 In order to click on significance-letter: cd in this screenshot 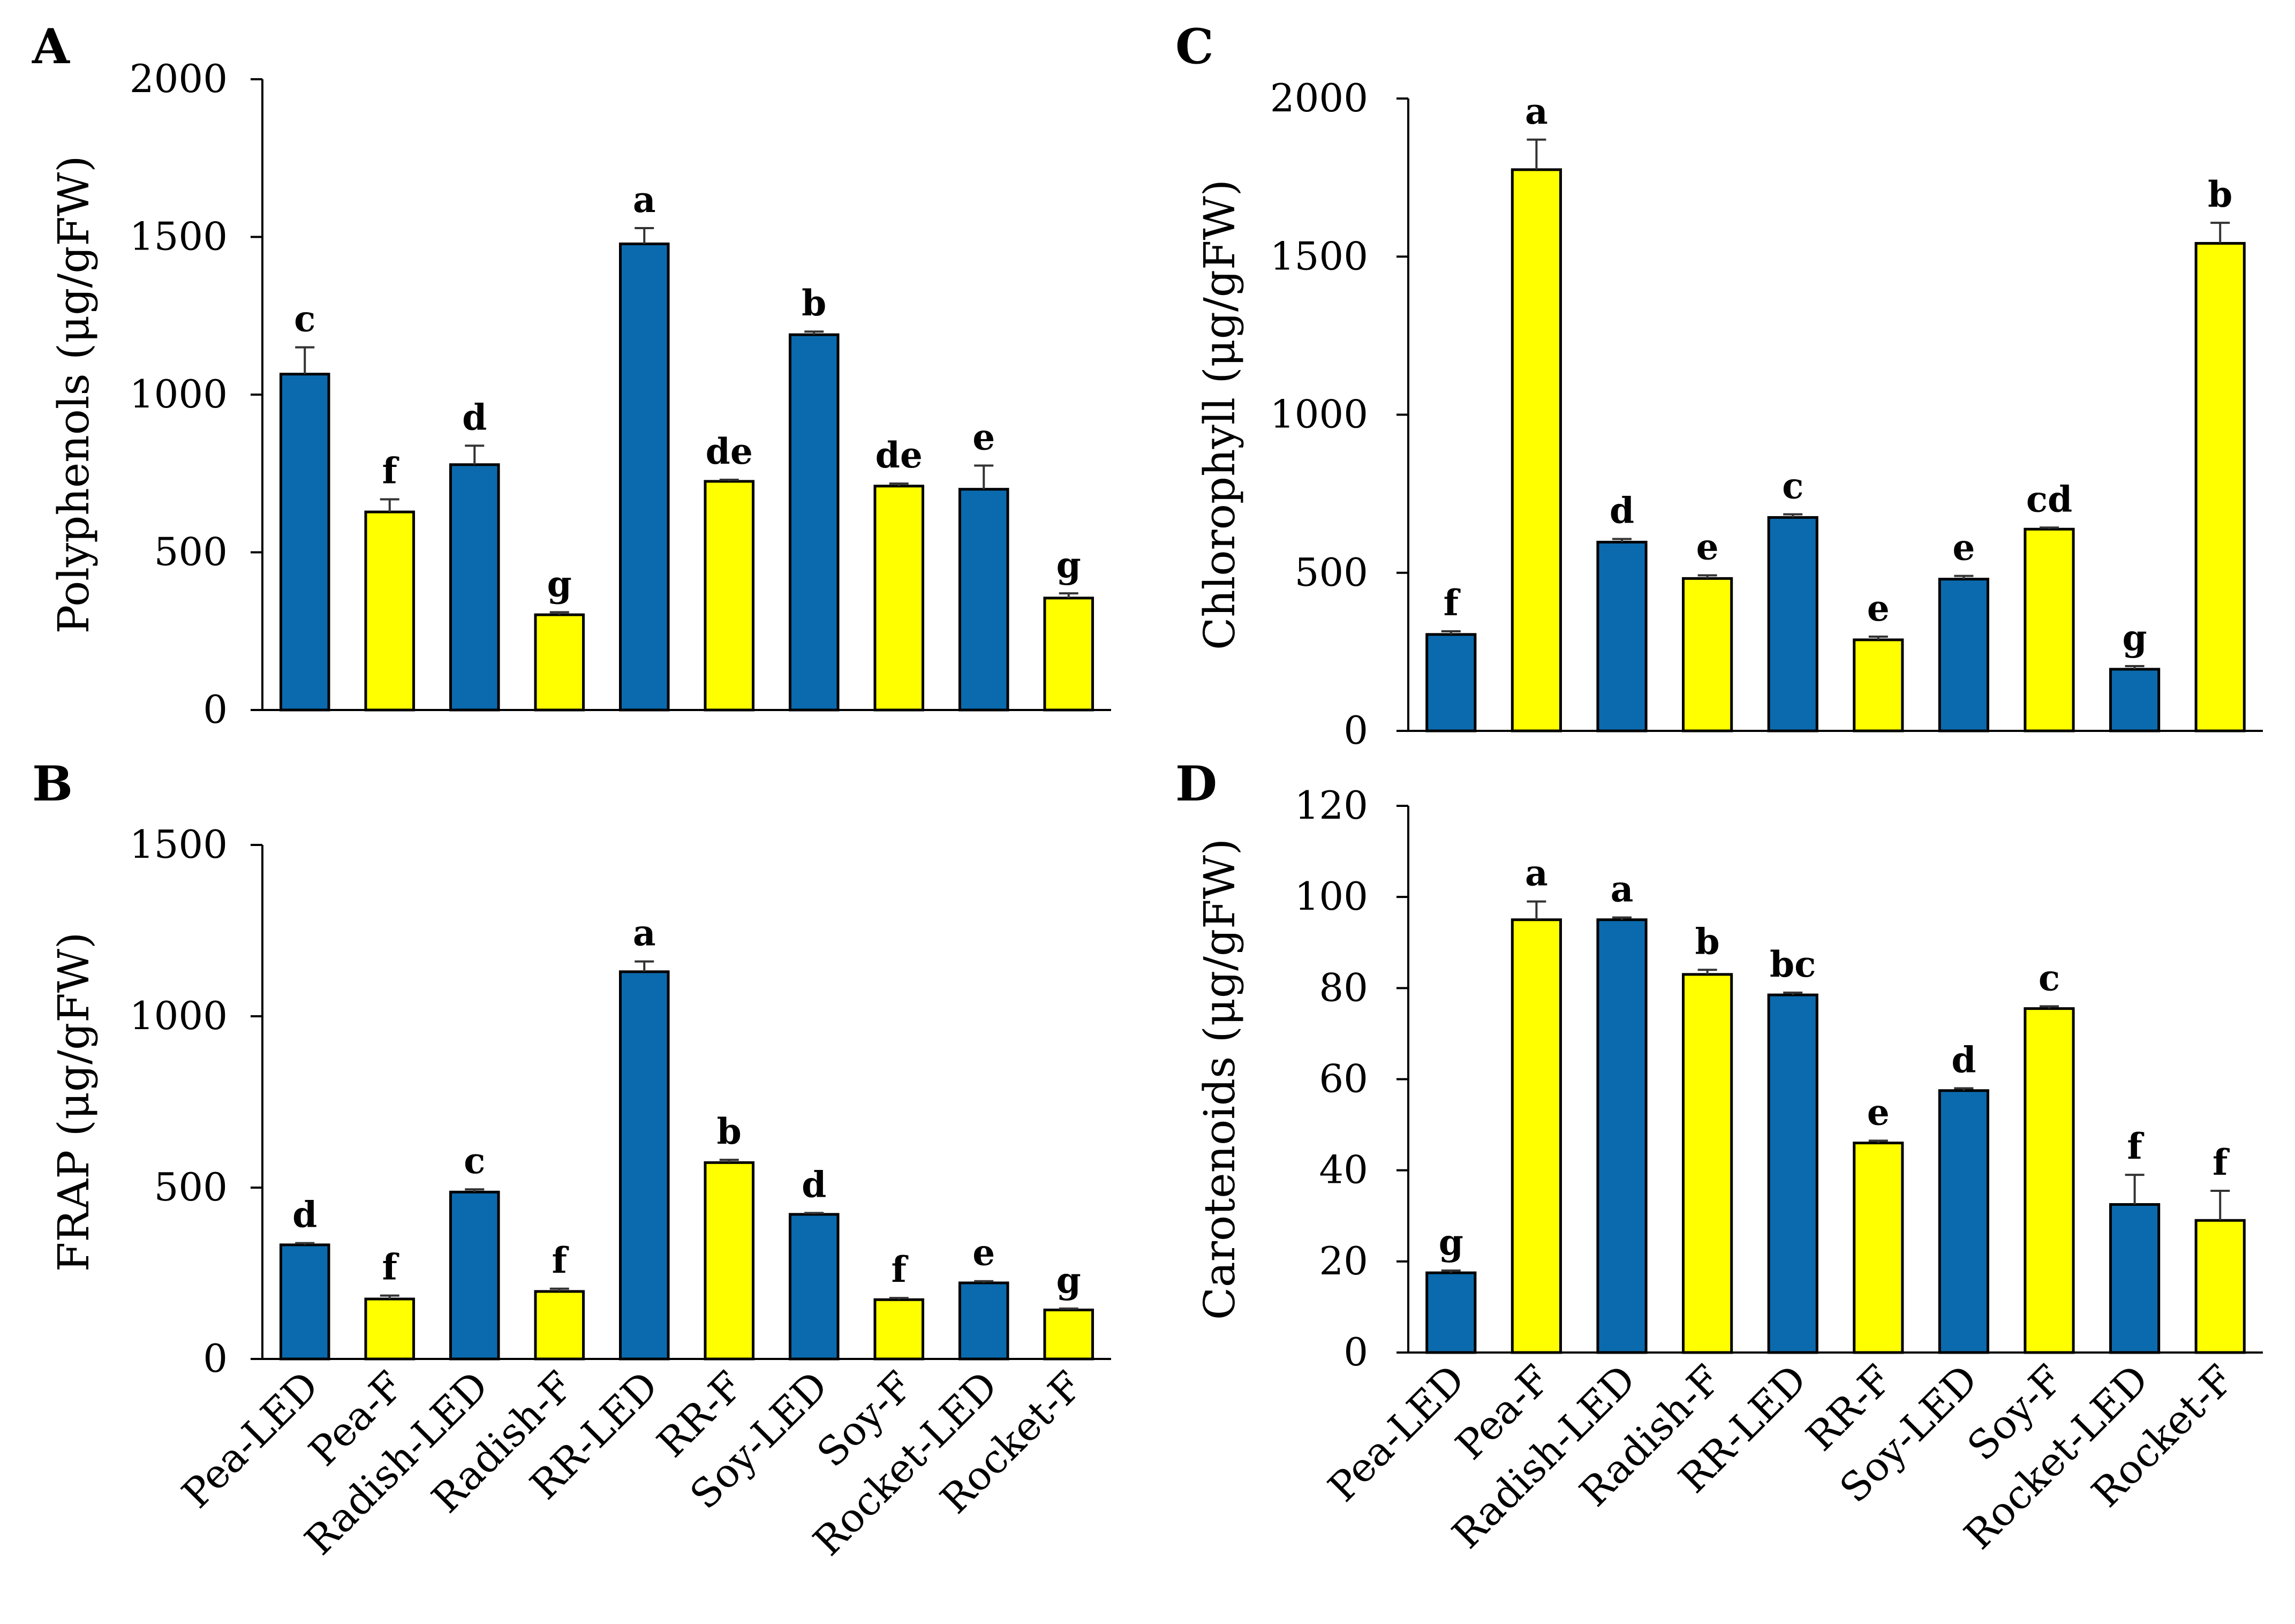, I will do `click(2049, 499)`.